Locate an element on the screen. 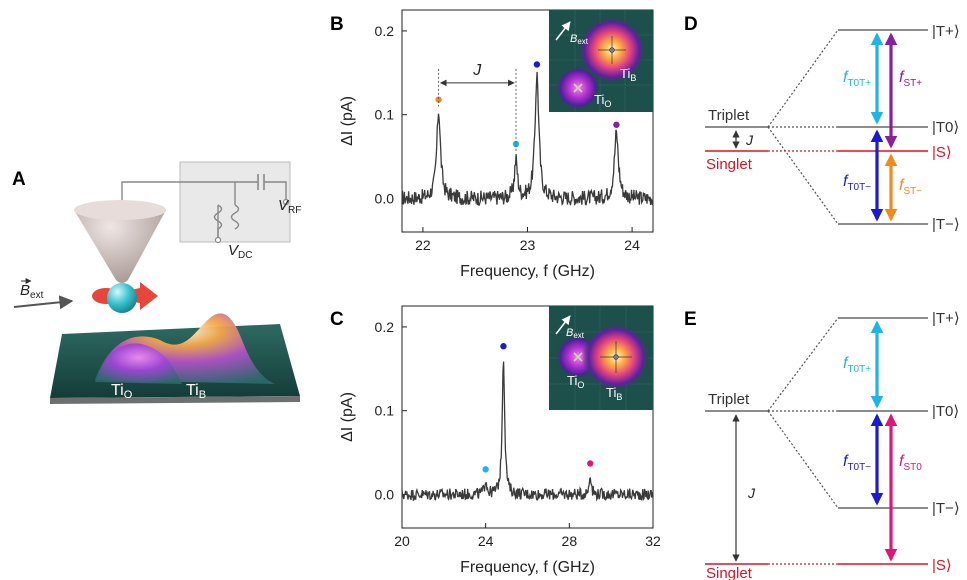 Image resolution: width=967 pixels, height=580 pixels. e-triplet-label: Triplet is located at coordinates (729, 399).